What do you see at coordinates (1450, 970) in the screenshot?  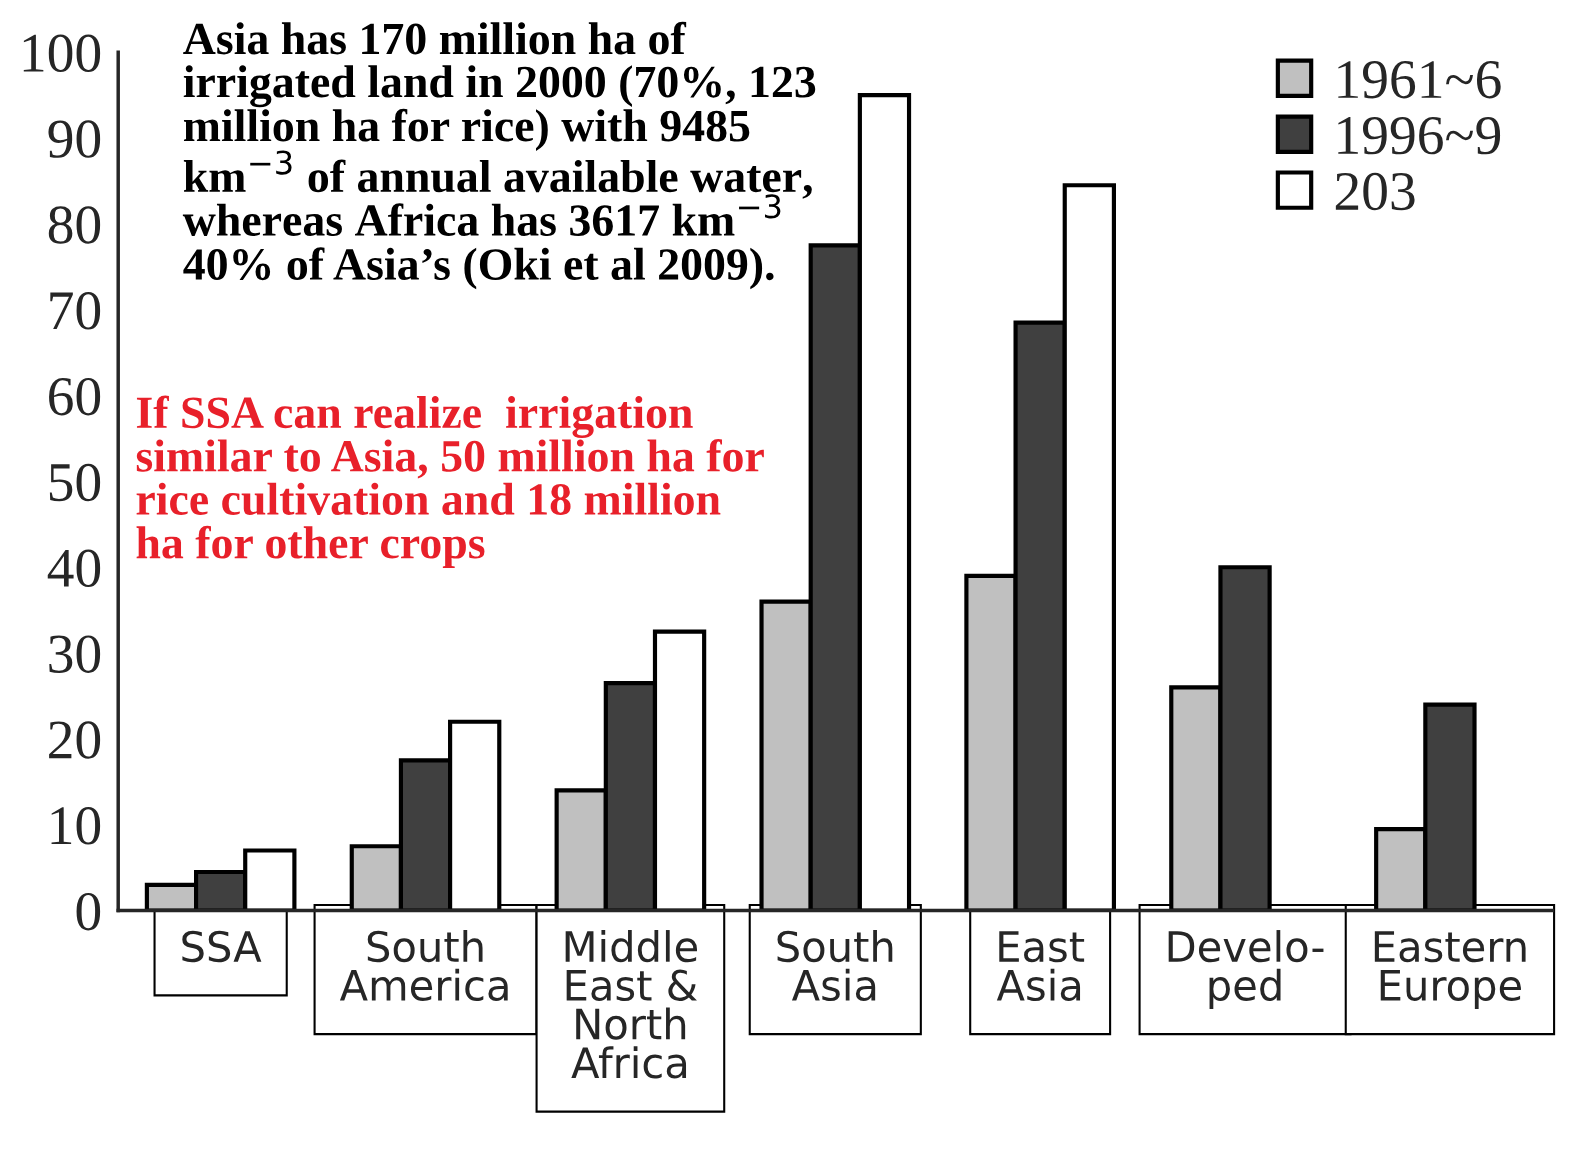 I see `x-tick-label: Eastern Europe` at bounding box center [1450, 970].